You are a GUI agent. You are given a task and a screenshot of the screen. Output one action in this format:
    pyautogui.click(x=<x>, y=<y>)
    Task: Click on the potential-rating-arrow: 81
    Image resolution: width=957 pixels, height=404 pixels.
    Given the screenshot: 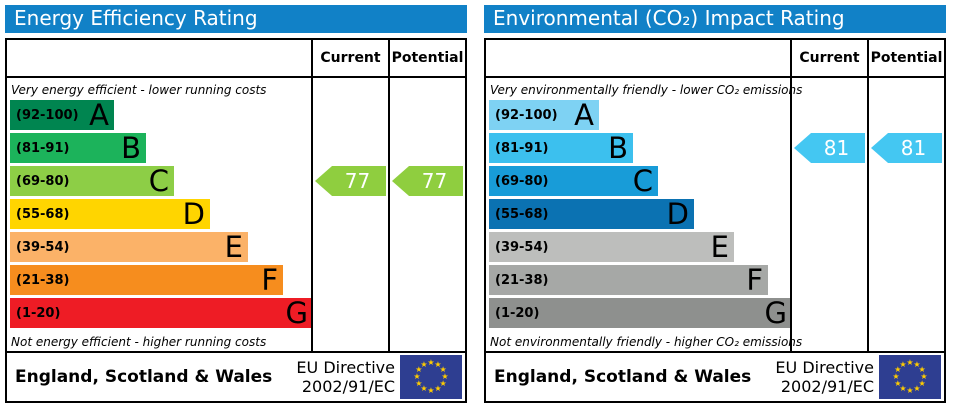 What is the action you would take?
    pyautogui.click(x=906, y=148)
    